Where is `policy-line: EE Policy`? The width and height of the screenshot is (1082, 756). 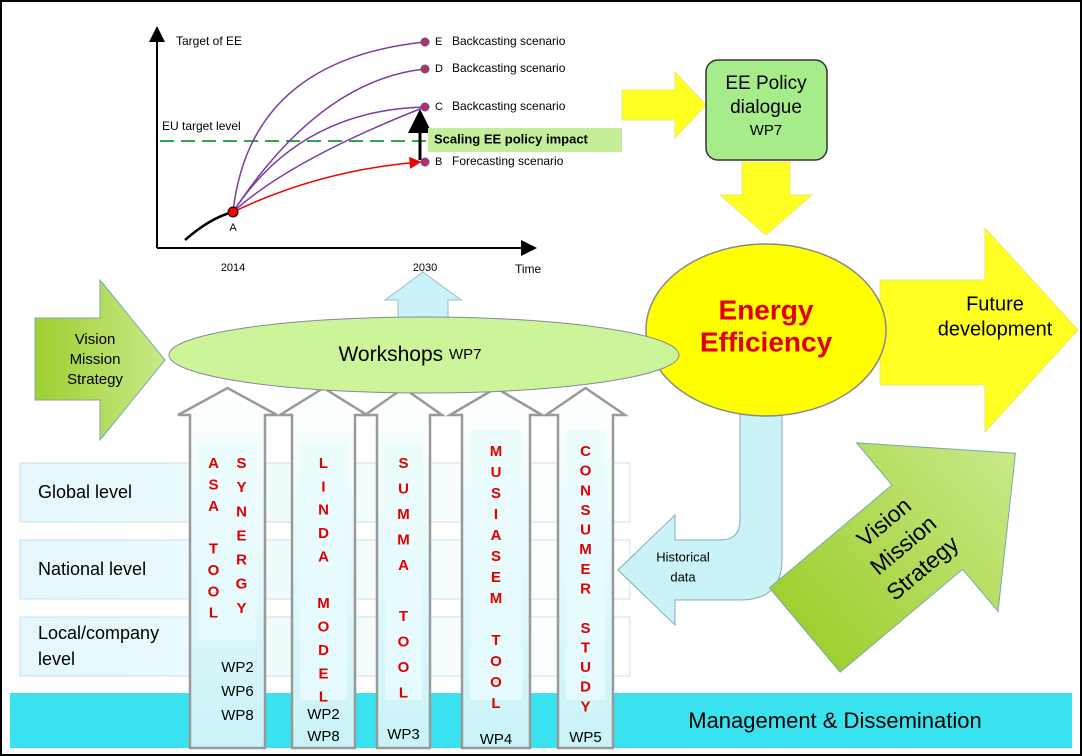
policy-line: EE Policy is located at coordinates (766, 83).